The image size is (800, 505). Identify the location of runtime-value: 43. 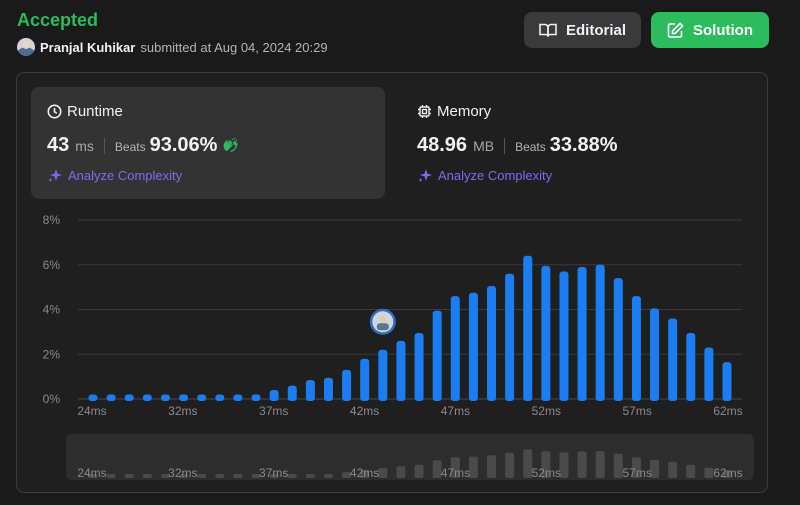
(58, 145).